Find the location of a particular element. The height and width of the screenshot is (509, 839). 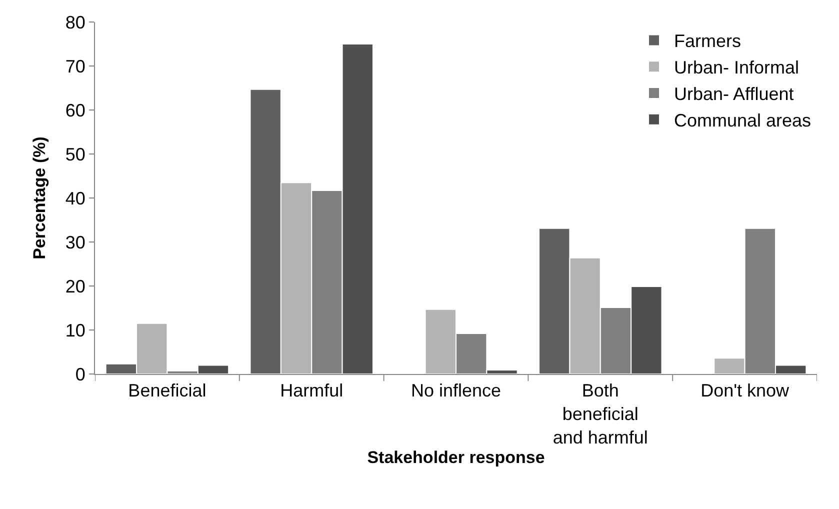

x-tick-label: Beneficial is located at coordinates (167, 390).